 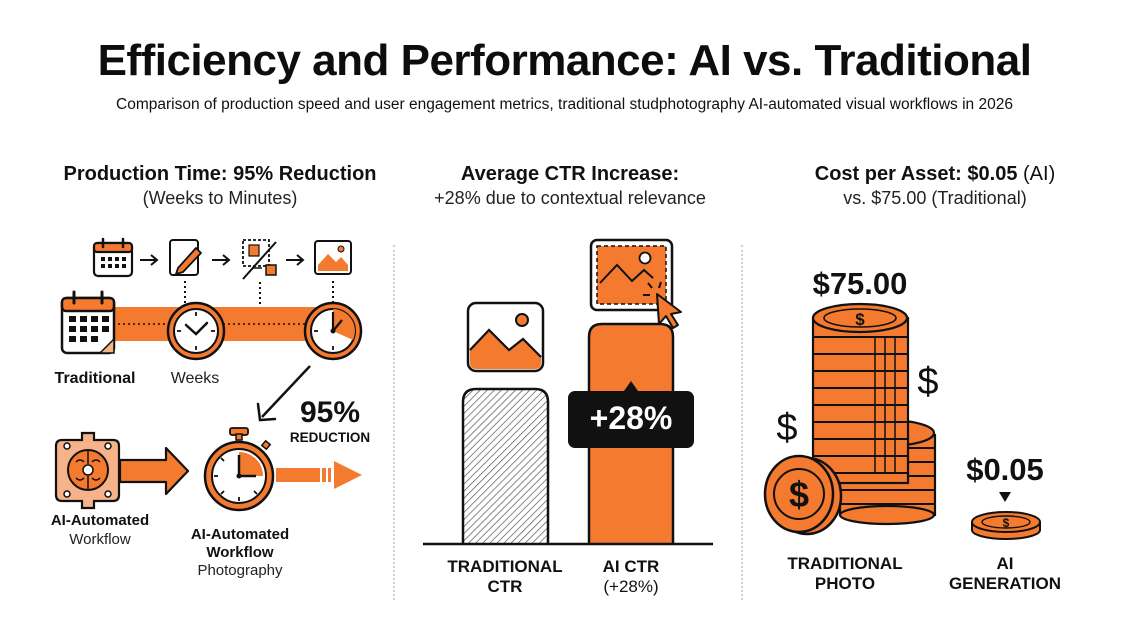 I want to click on traditional-photo-label-1: TRADITIONAL, so click(x=845, y=563).